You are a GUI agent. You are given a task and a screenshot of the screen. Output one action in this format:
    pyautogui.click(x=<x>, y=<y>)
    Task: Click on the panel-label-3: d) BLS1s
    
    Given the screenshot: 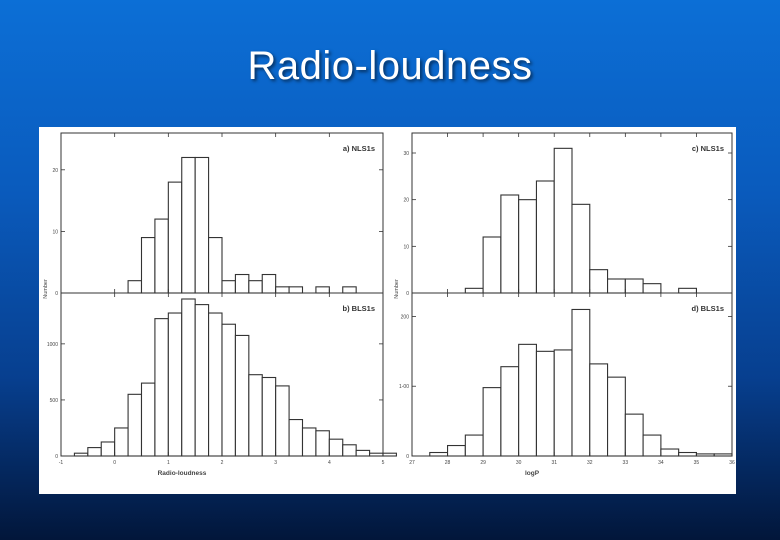 What is the action you would take?
    pyautogui.click(x=707, y=308)
    